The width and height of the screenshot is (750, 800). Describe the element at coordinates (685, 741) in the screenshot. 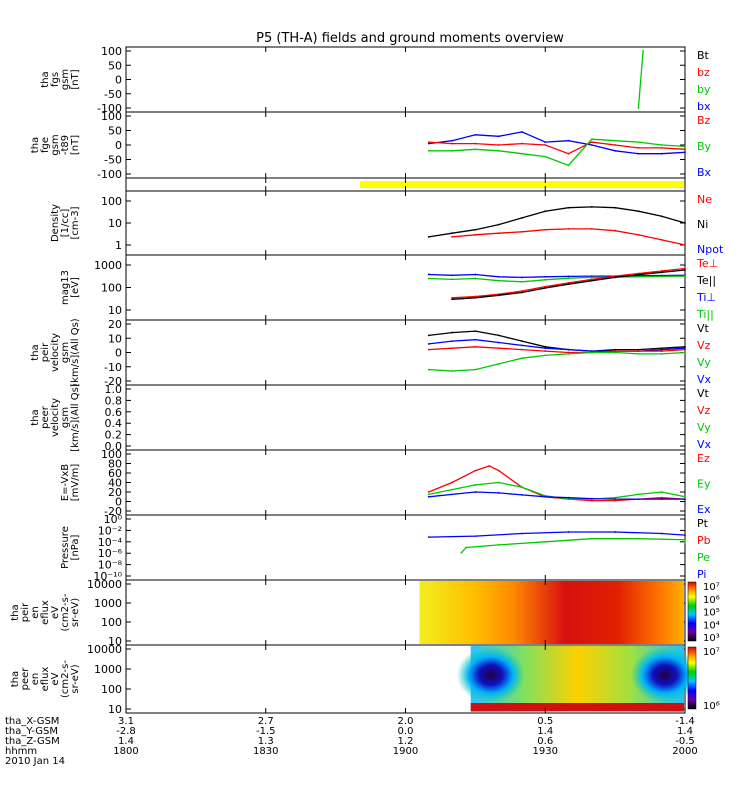

I see `x-axis-value: -0.5` at that location.